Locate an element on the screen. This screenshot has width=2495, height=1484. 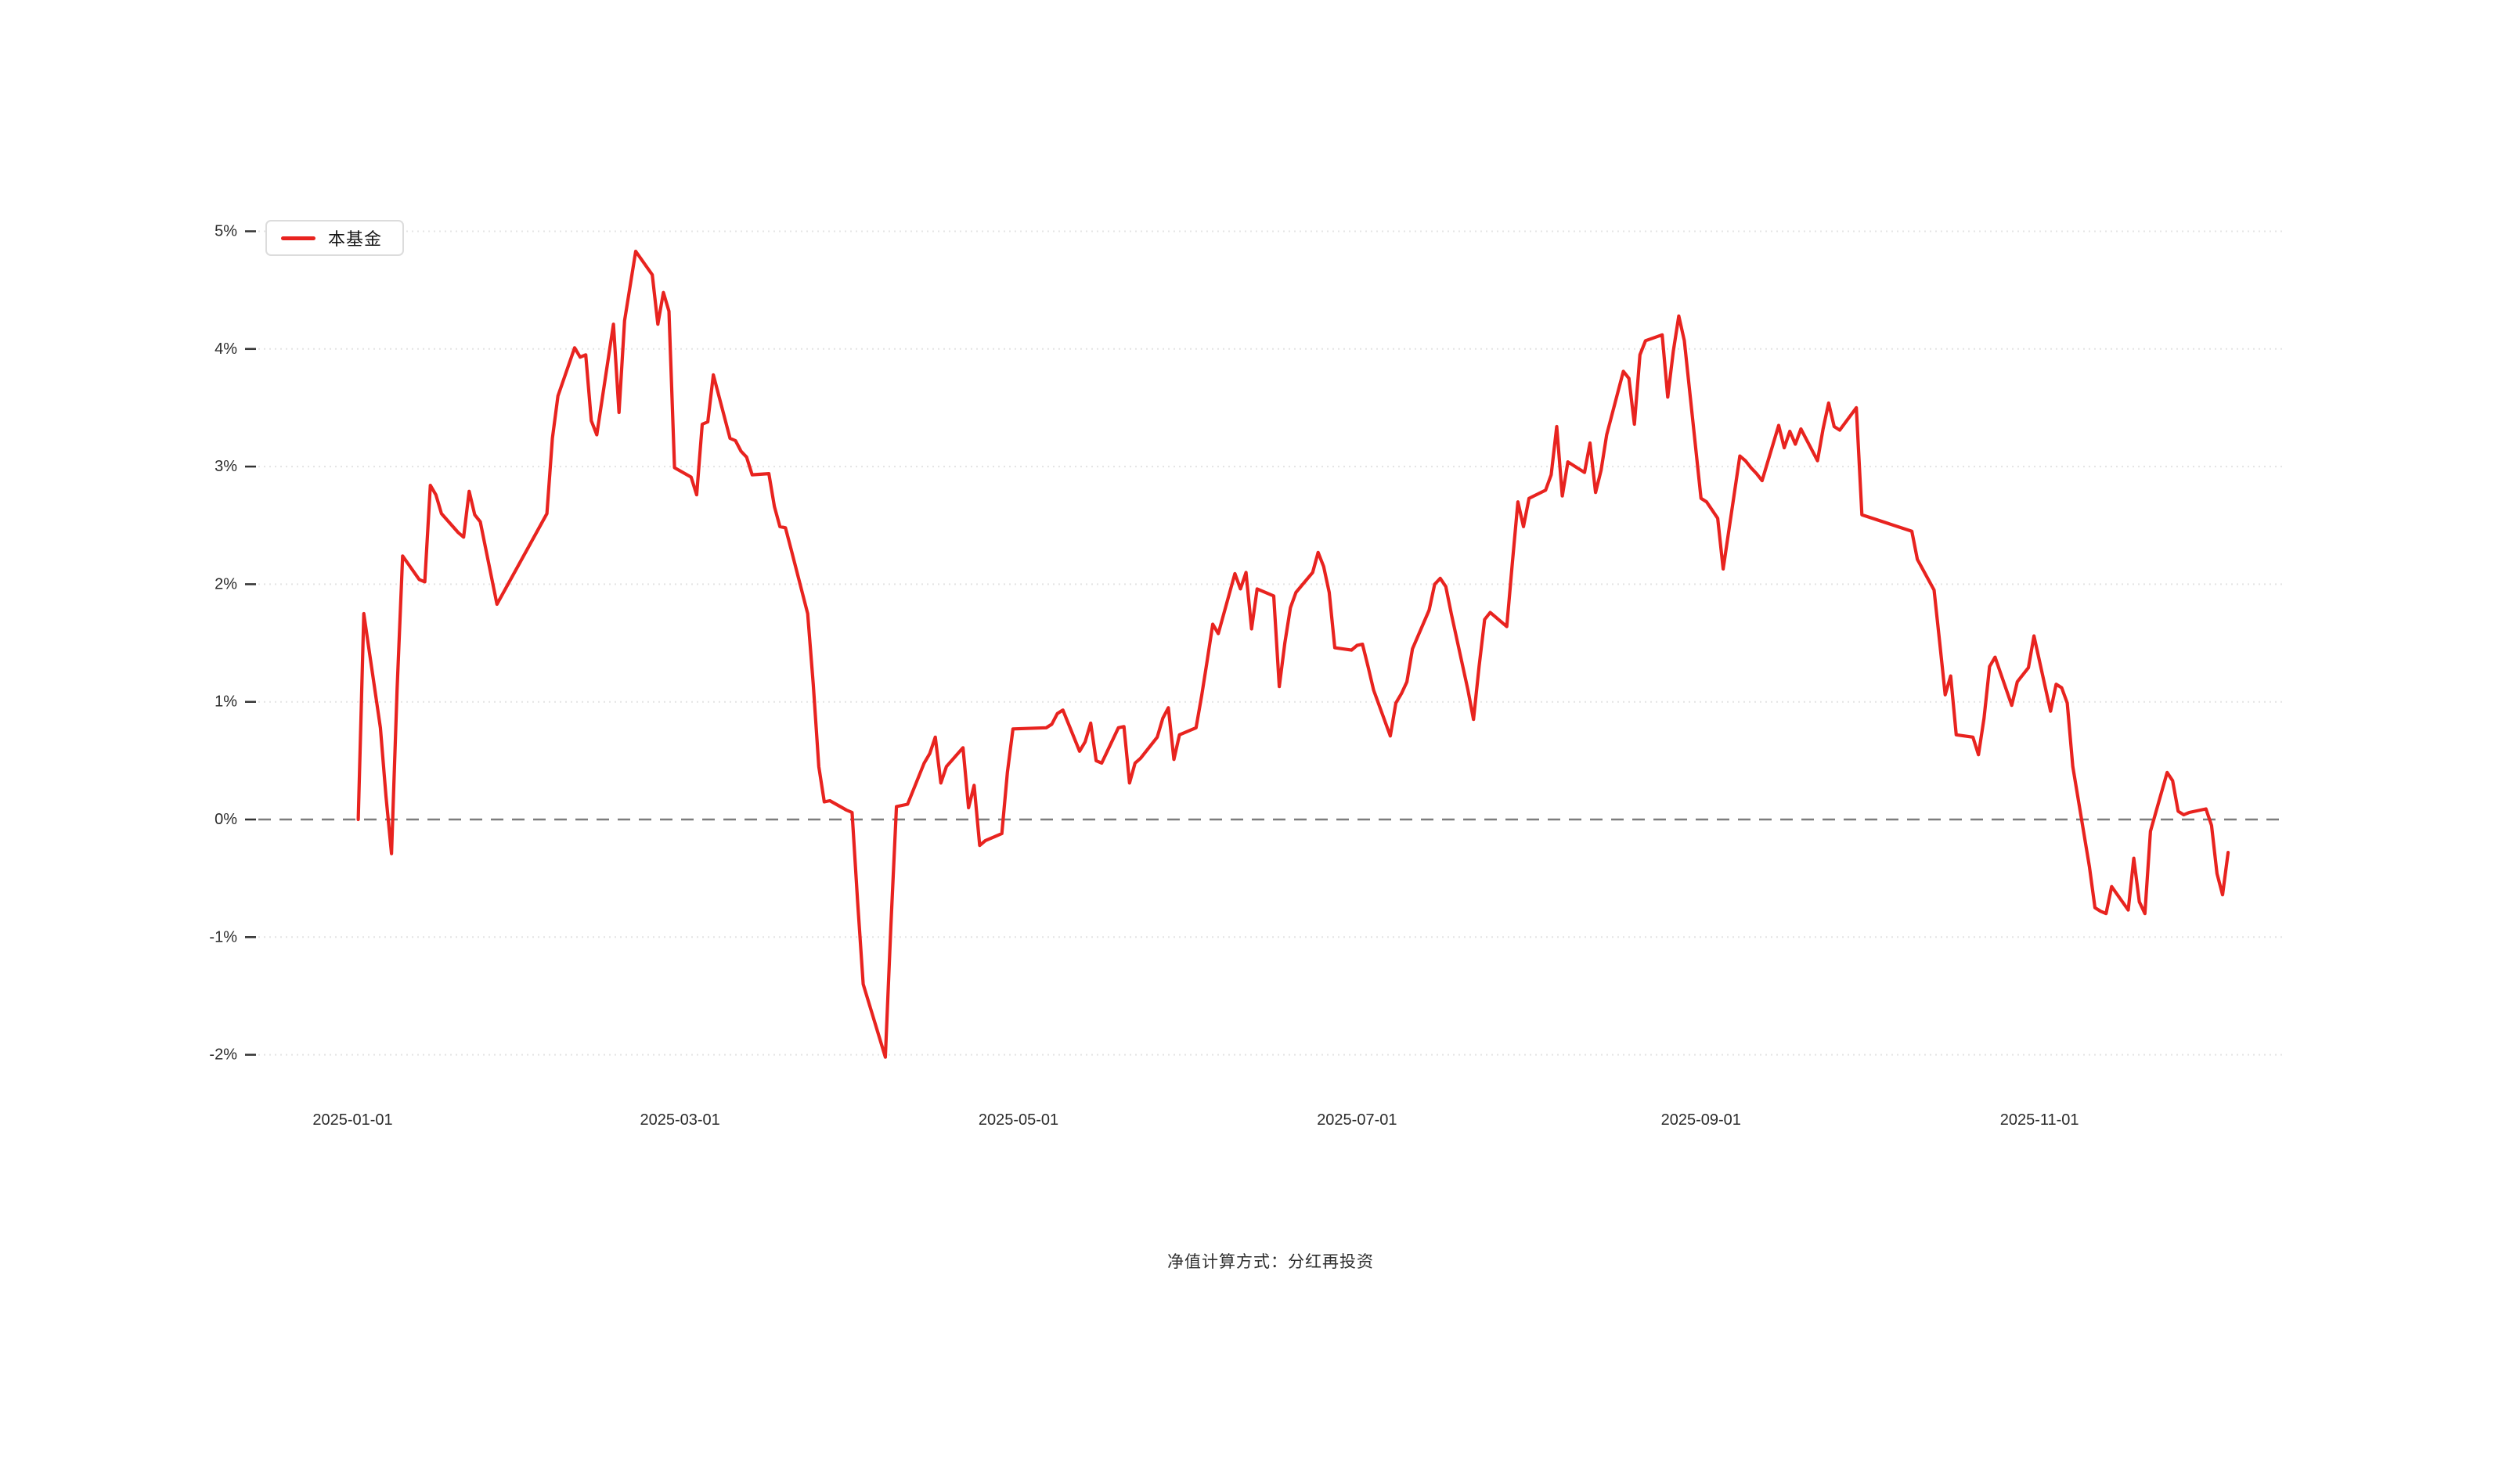
y-tick-label: 4% is located at coordinates (226, 349).